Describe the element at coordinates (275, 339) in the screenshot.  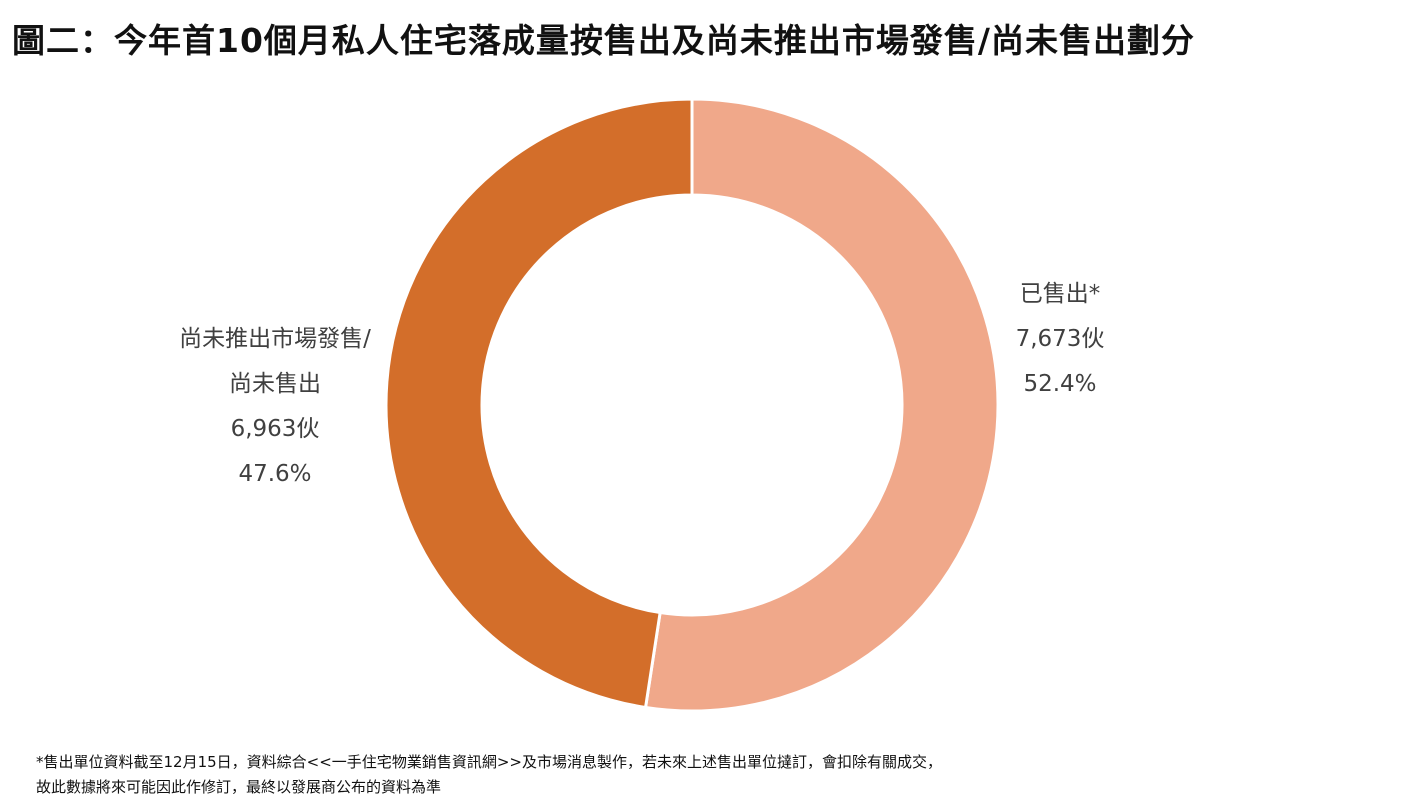
I see `label-unsold-name-line1: 尚未推出市場發售/` at that location.